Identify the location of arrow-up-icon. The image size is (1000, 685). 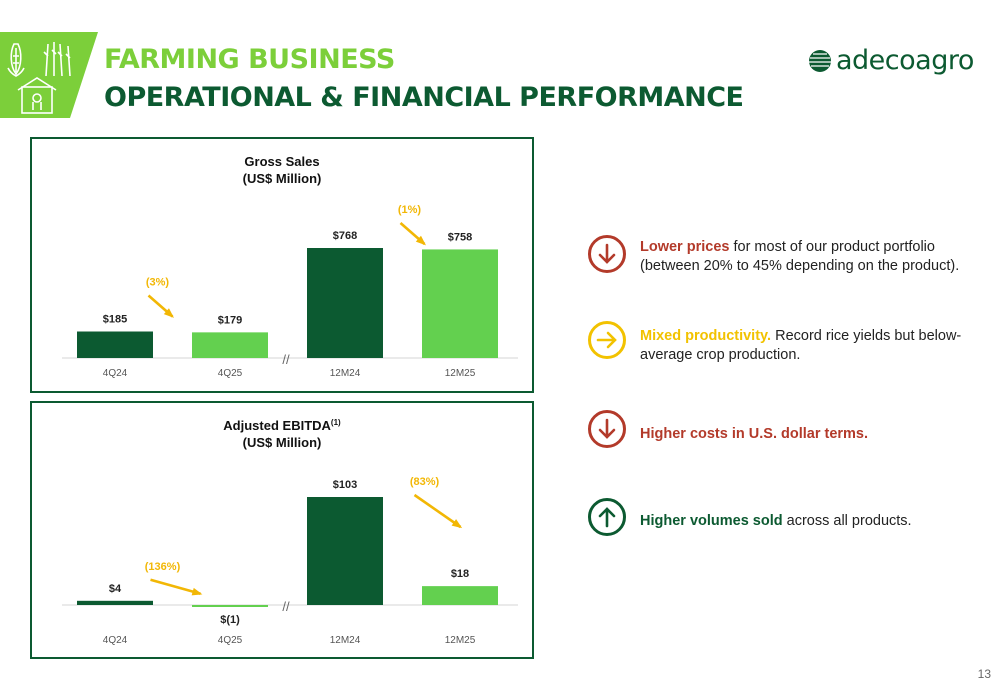
(607, 517).